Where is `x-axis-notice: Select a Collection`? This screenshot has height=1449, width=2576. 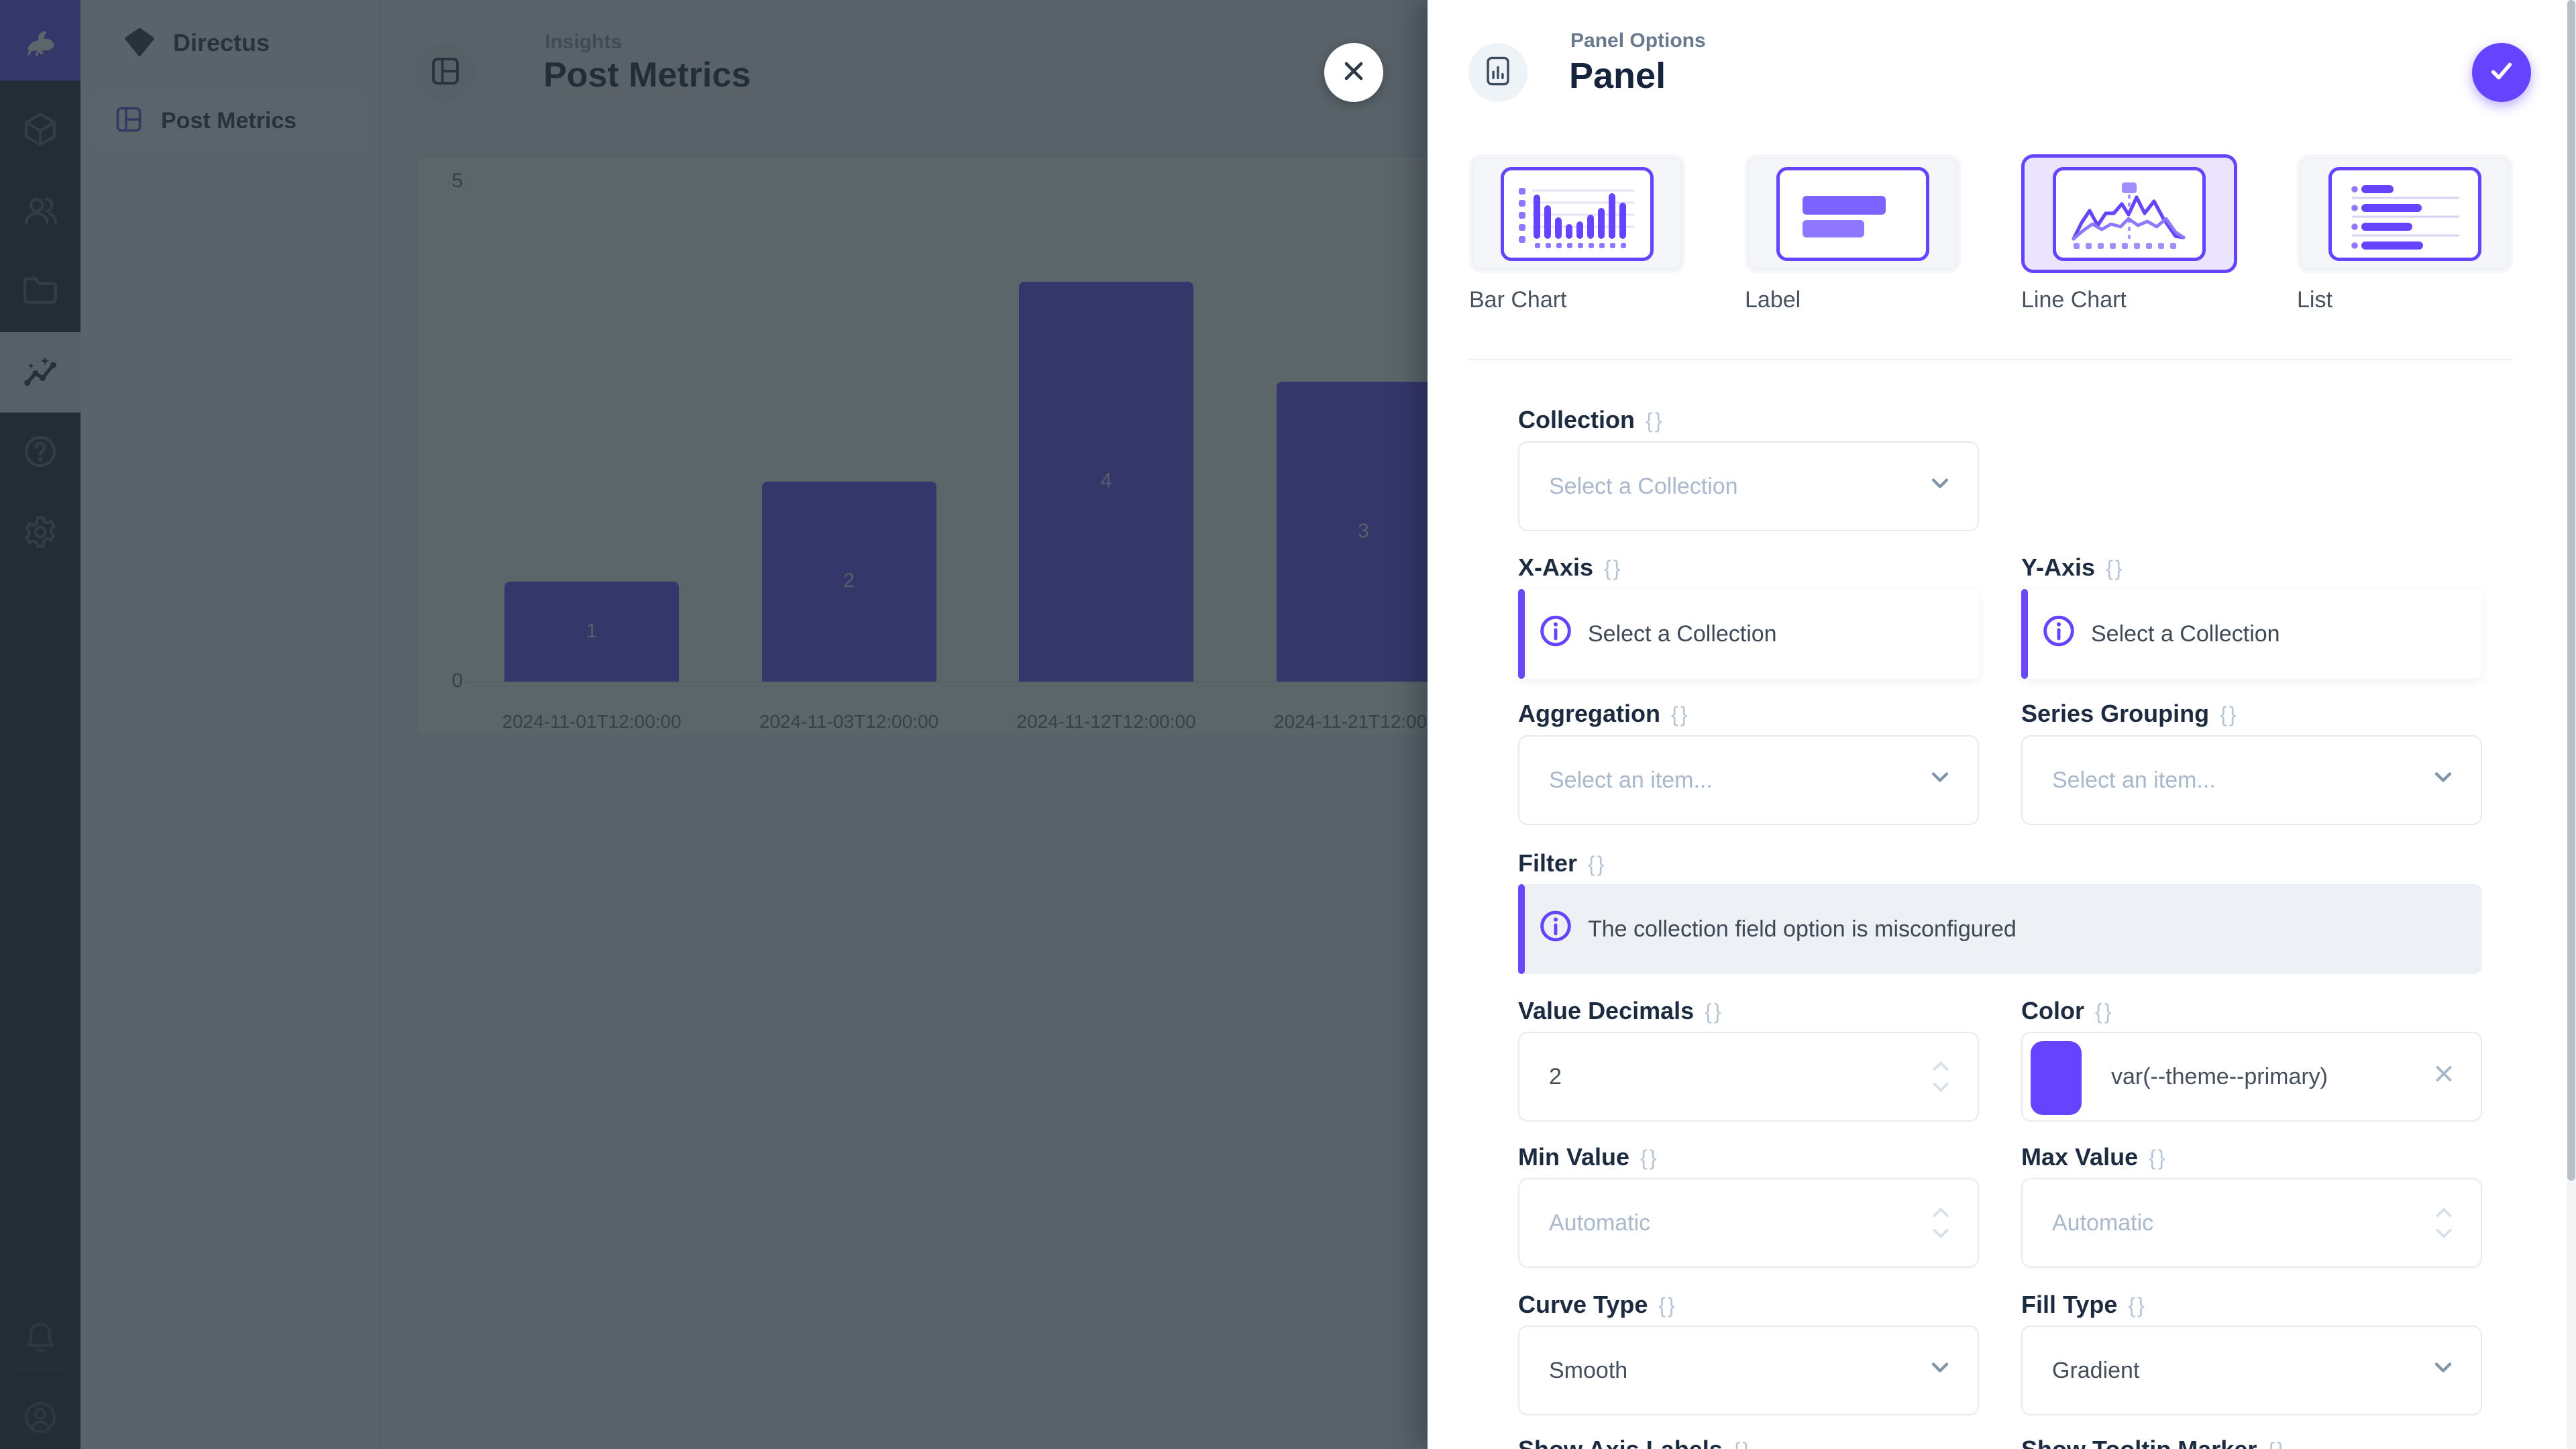
x-axis-notice: Select a Collection is located at coordinates (1748, 634).